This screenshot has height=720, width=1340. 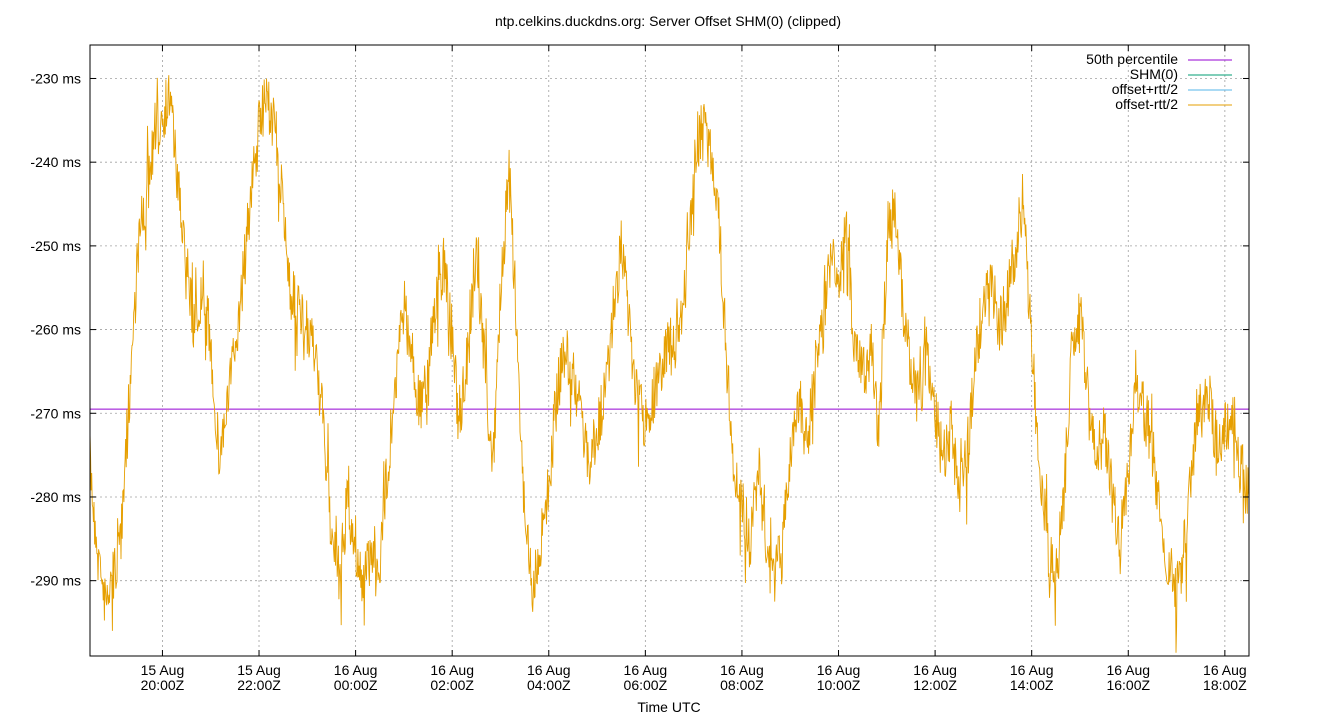 What do you see at coordinates (1145, 89) in the screenshot?
I see `legend-label: offset+rtt/2` at bounding box center [1145, 89].